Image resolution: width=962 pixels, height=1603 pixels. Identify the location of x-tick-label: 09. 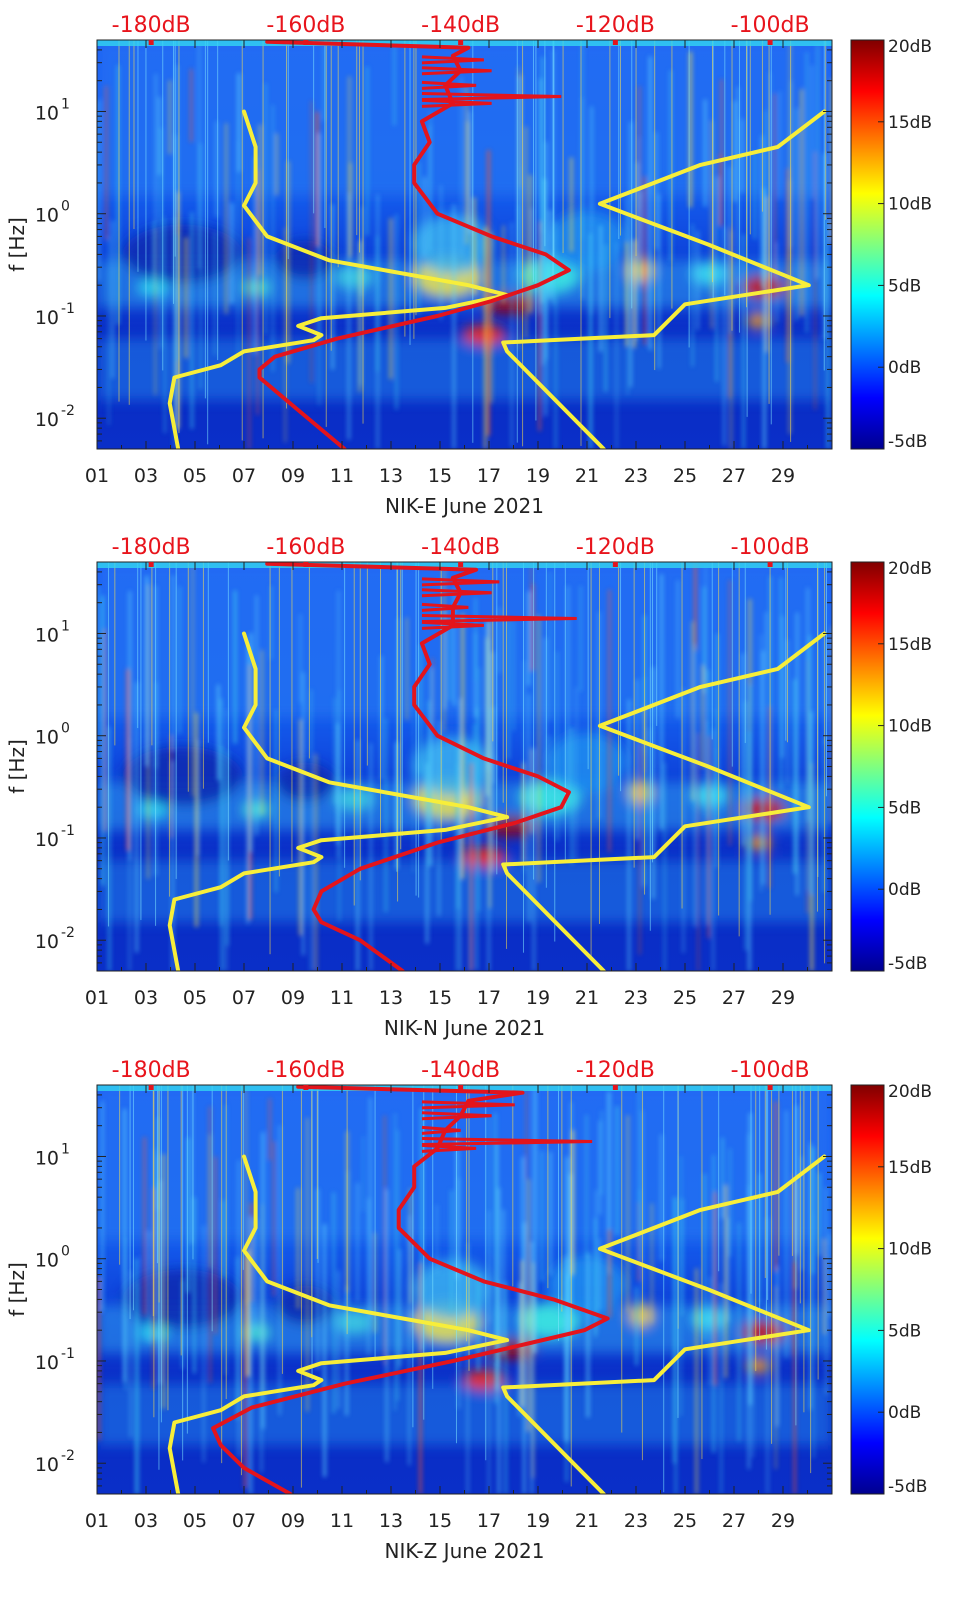
(293, 476).